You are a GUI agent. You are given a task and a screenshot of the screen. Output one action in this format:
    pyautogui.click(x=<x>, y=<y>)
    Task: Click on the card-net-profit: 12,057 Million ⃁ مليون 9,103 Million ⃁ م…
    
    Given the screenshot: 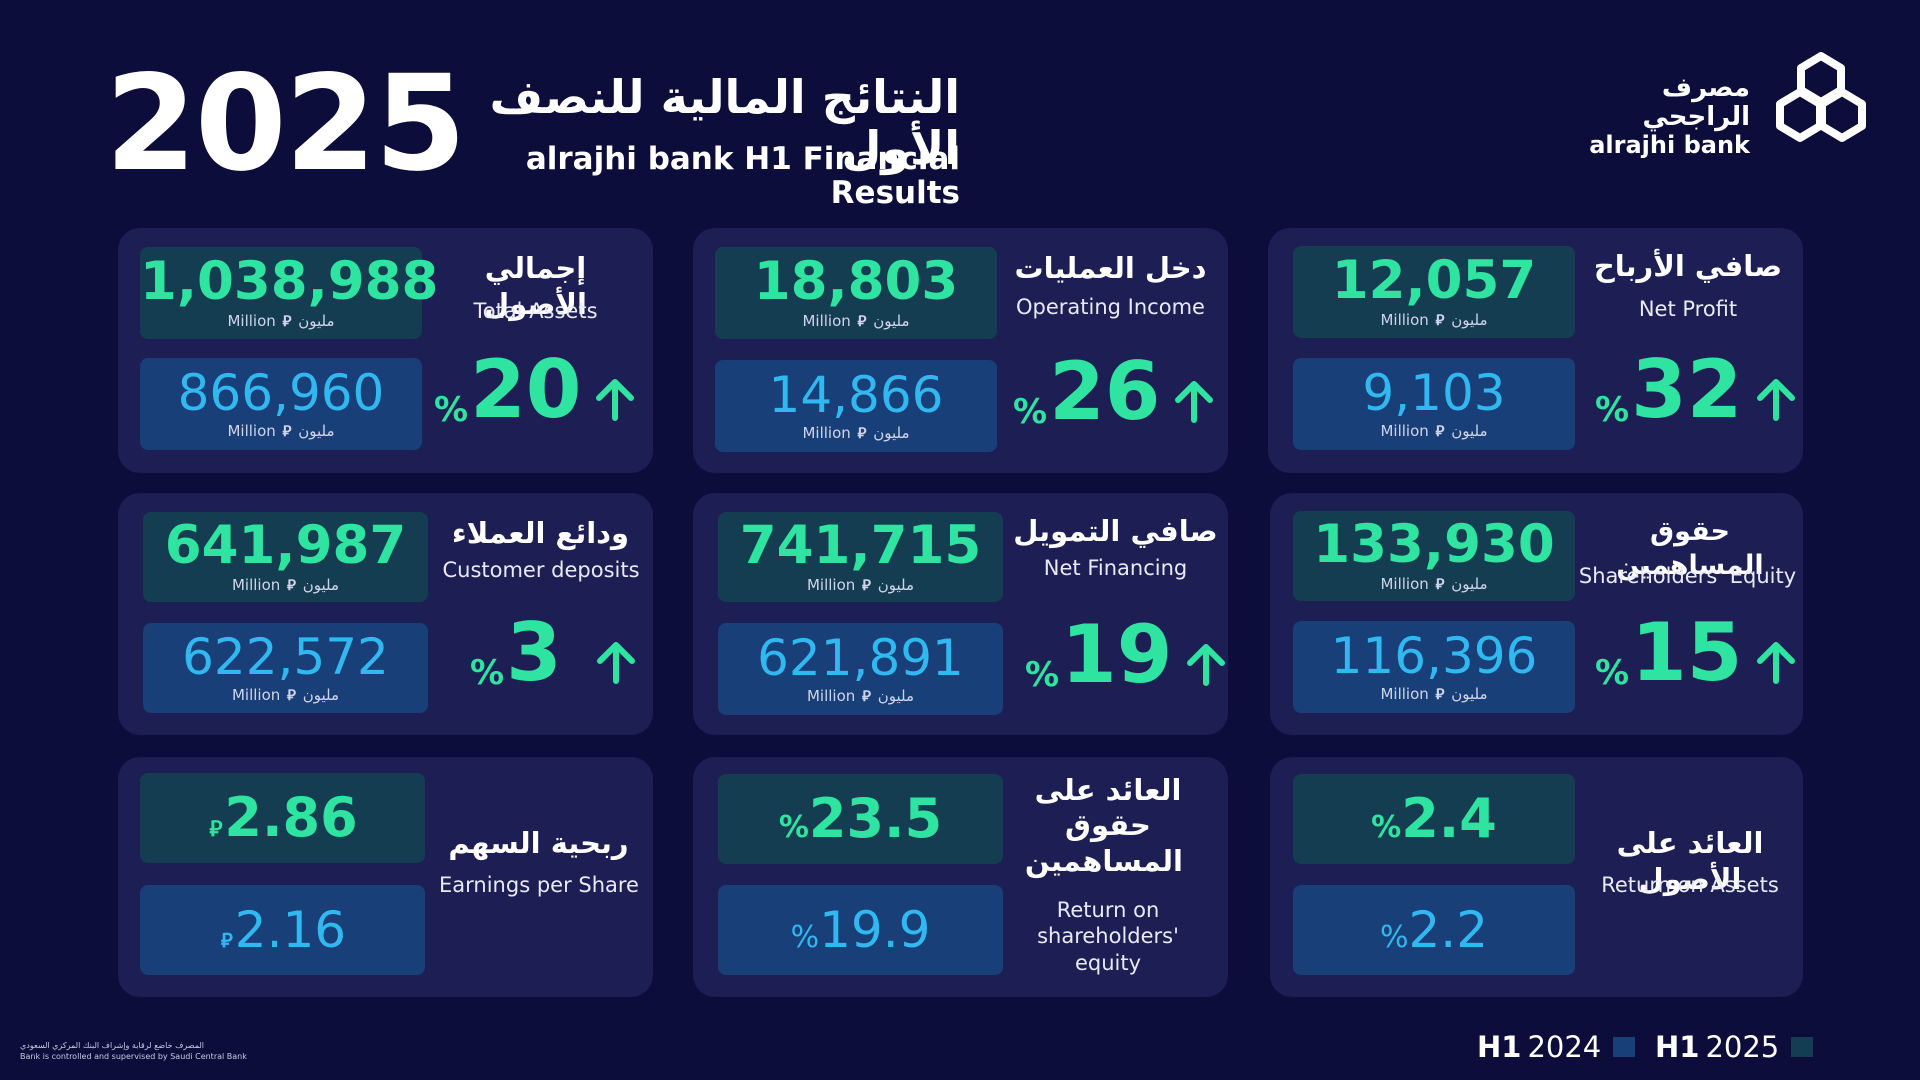 What is the action you would take?
    pyautogui.click(x=1535, y=350)
    